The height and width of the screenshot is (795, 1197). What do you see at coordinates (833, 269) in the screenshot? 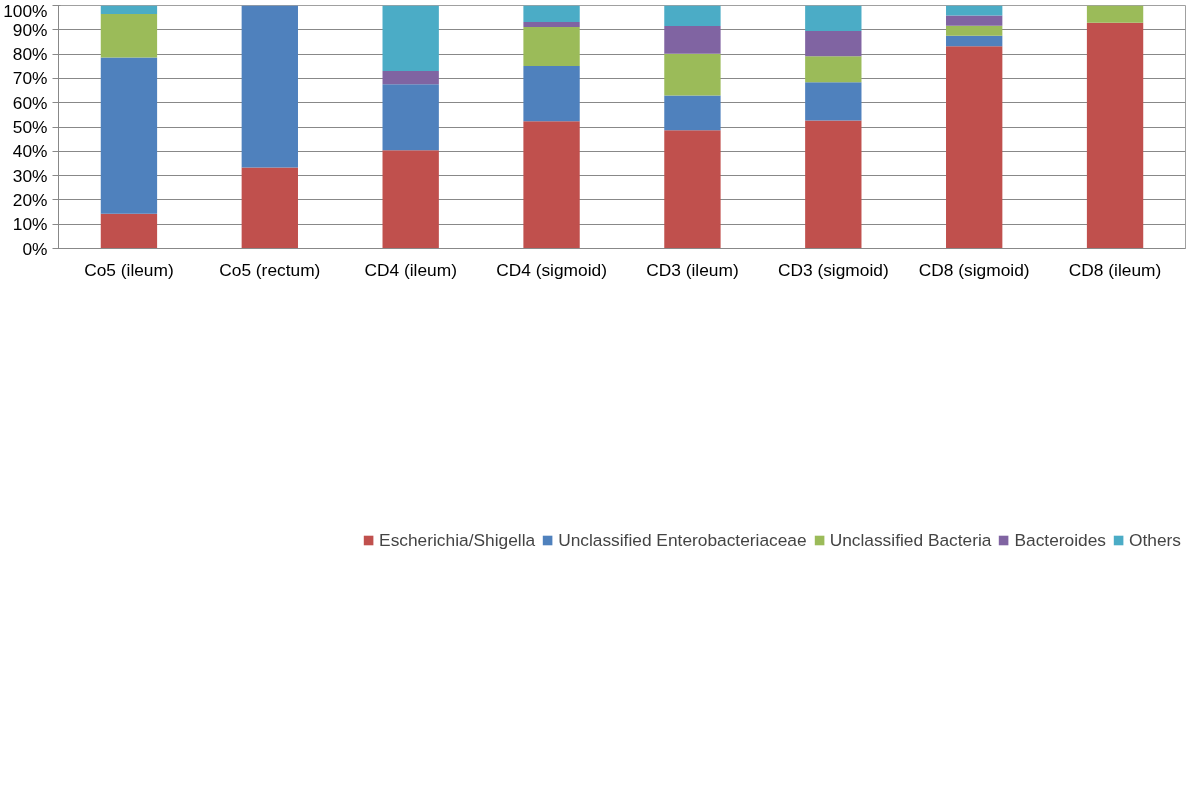
I see `x-tick-label: CD3 (sigmoid)` at bounding box center [833, 269].